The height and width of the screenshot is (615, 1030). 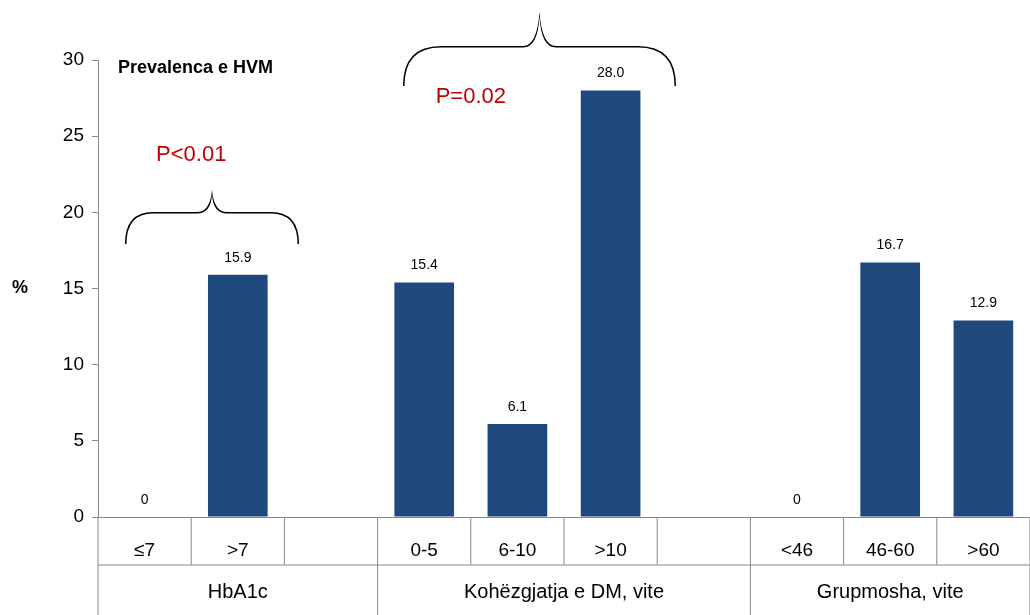 What do you see at coordinates (424, 264) in the screenshot?
I see `data-label: 15.4` at bounding box center [424, 264].